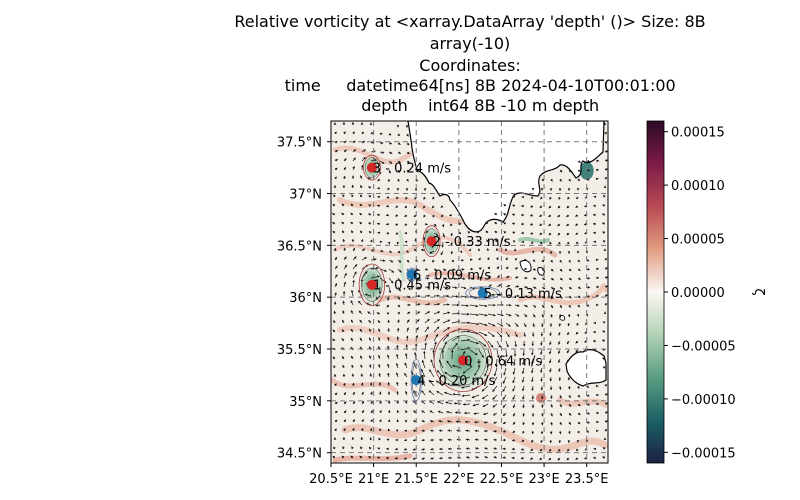 This screenshot has height=500, width=800. I want to click on colorbar-tick-label: 0.00015, so click(698, 133).